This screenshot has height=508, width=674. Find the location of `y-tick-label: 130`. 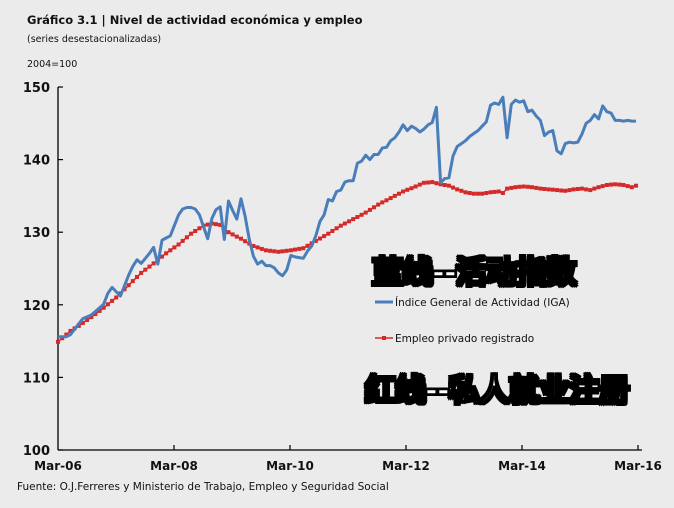

y-tick-label: 130 is located at coordinates (36, 233).